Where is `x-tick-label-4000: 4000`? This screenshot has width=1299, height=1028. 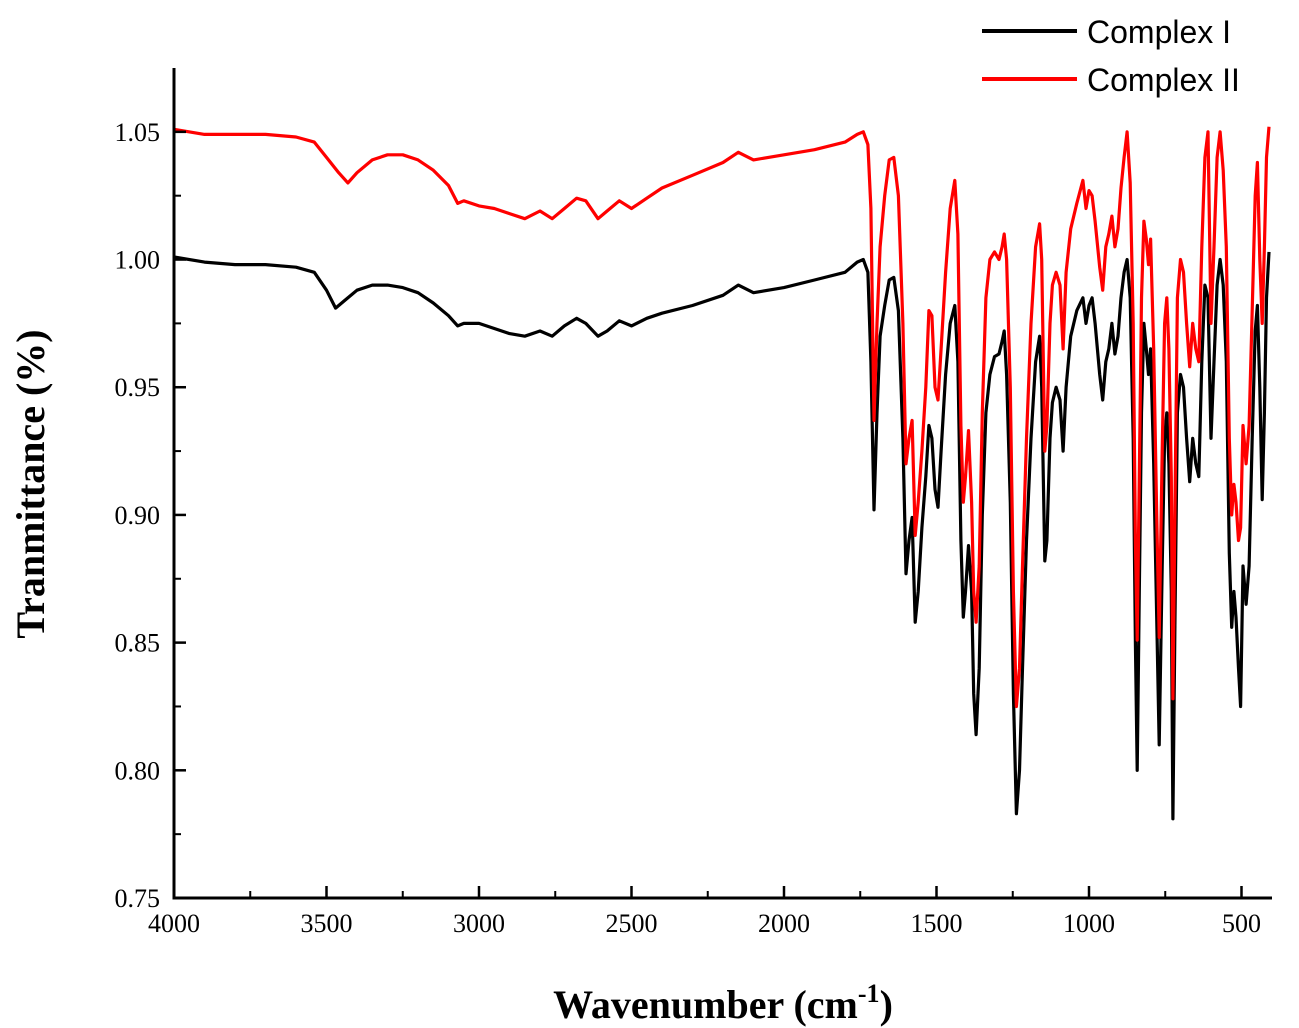
x-tick-label-4000: 4000 is located at coordinates (174, 923).